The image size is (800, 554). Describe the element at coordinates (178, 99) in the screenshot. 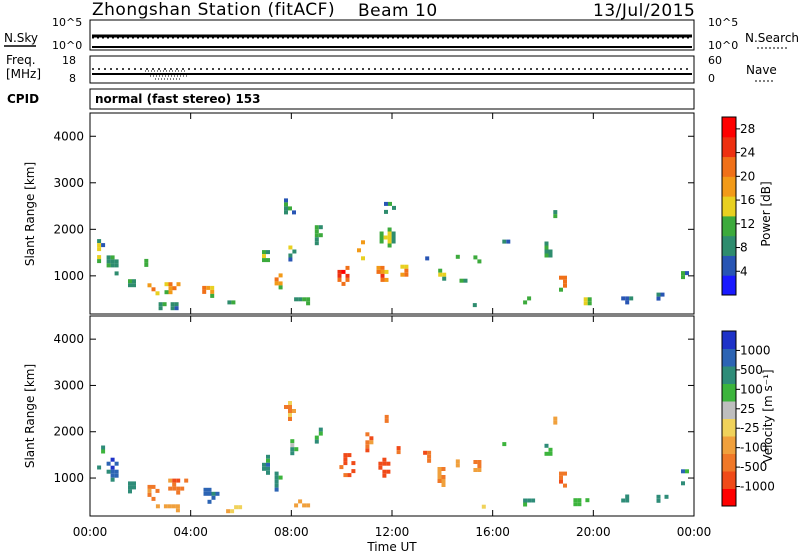

I see `cpid-mode: normal (fast stereo) 153` at that location.